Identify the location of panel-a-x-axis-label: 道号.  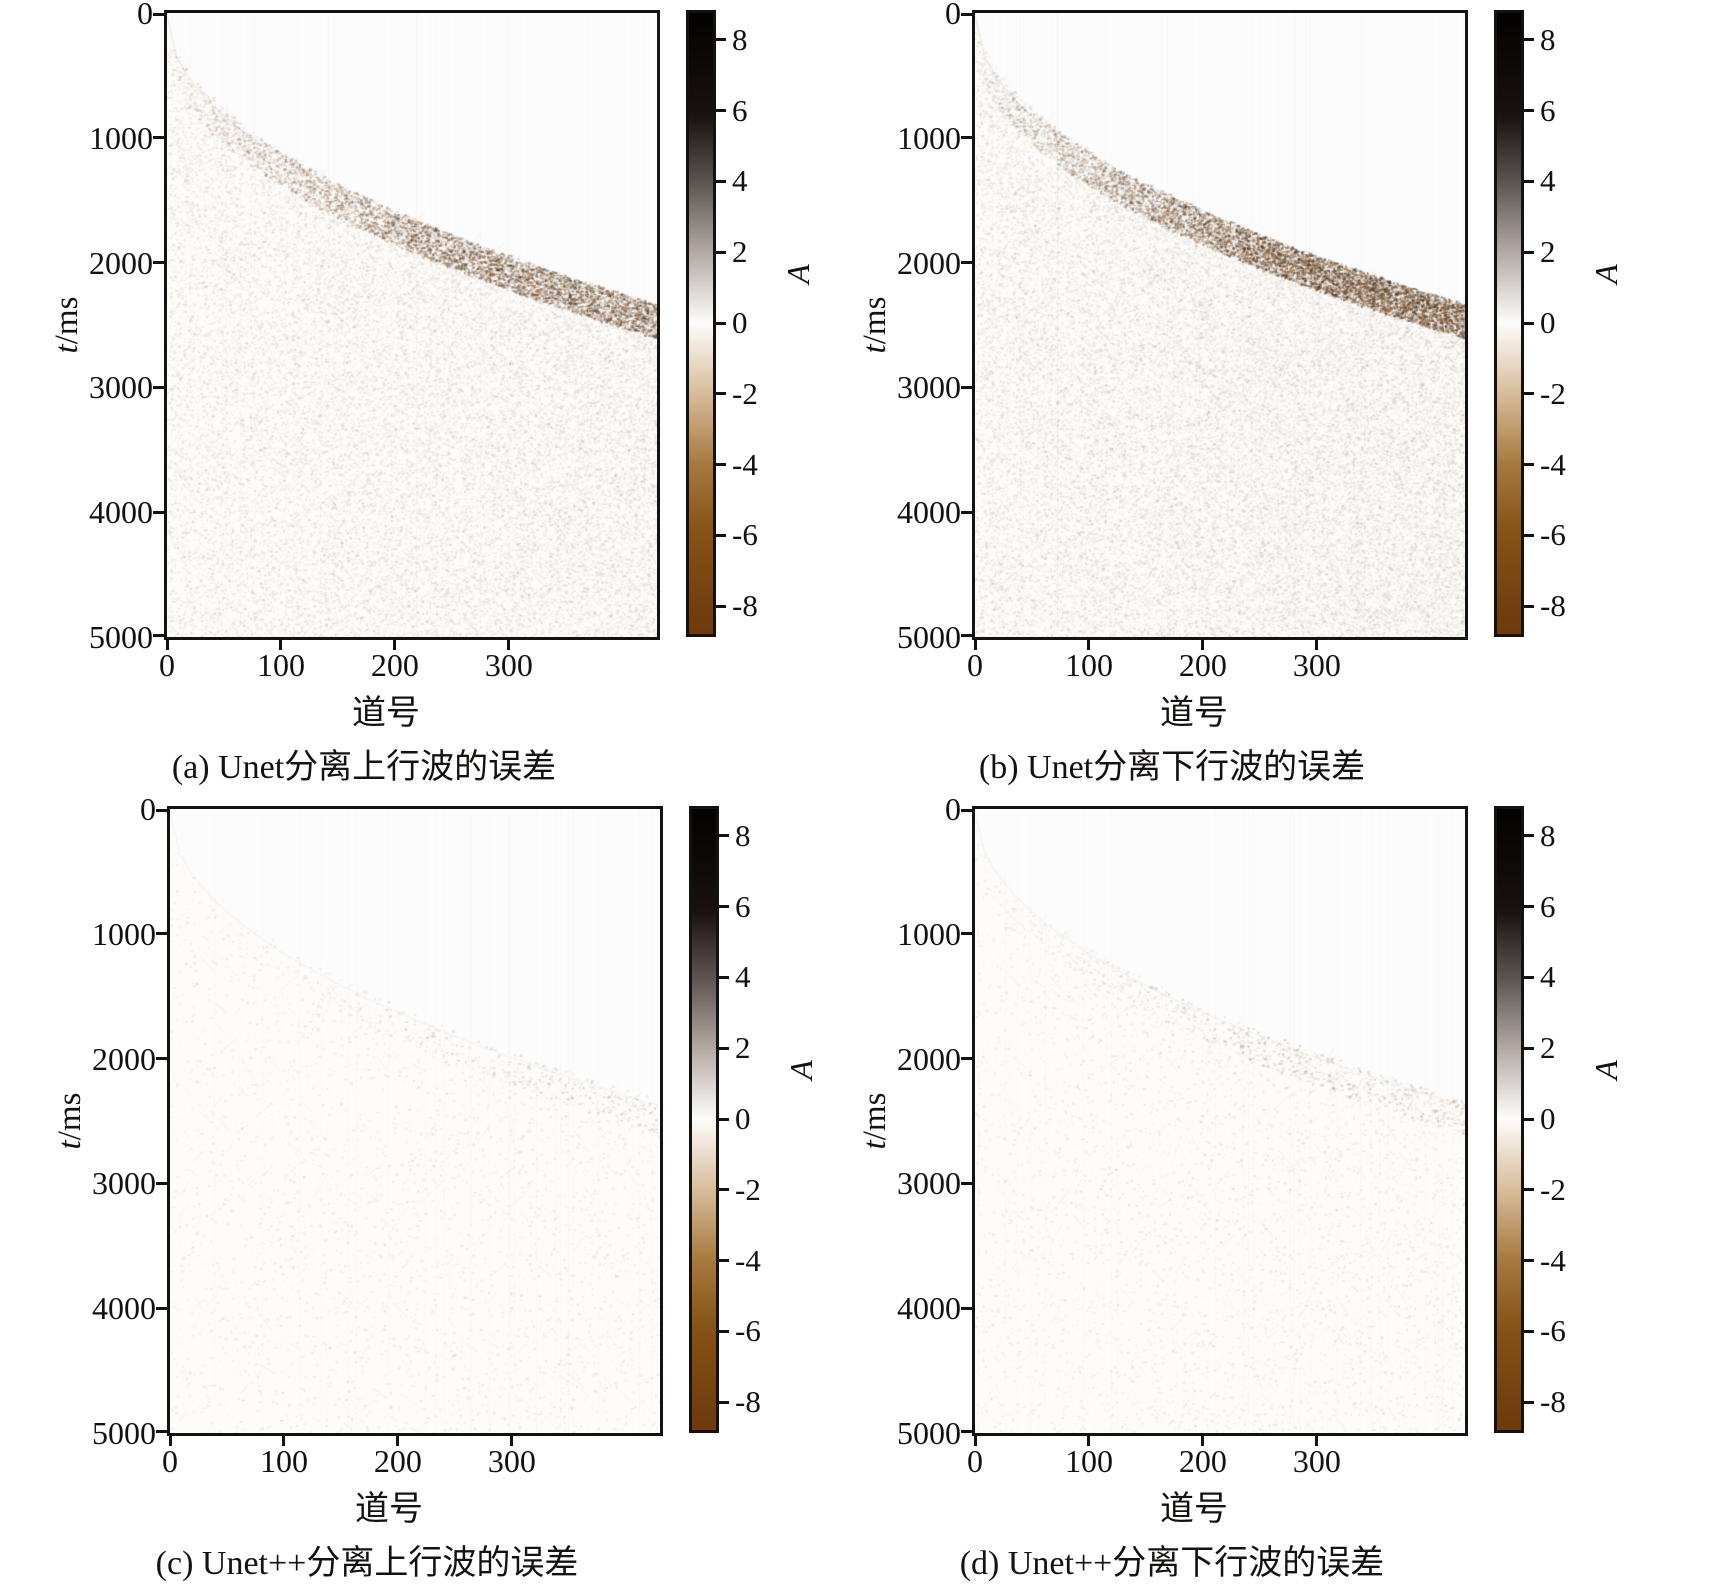
(386, 713).